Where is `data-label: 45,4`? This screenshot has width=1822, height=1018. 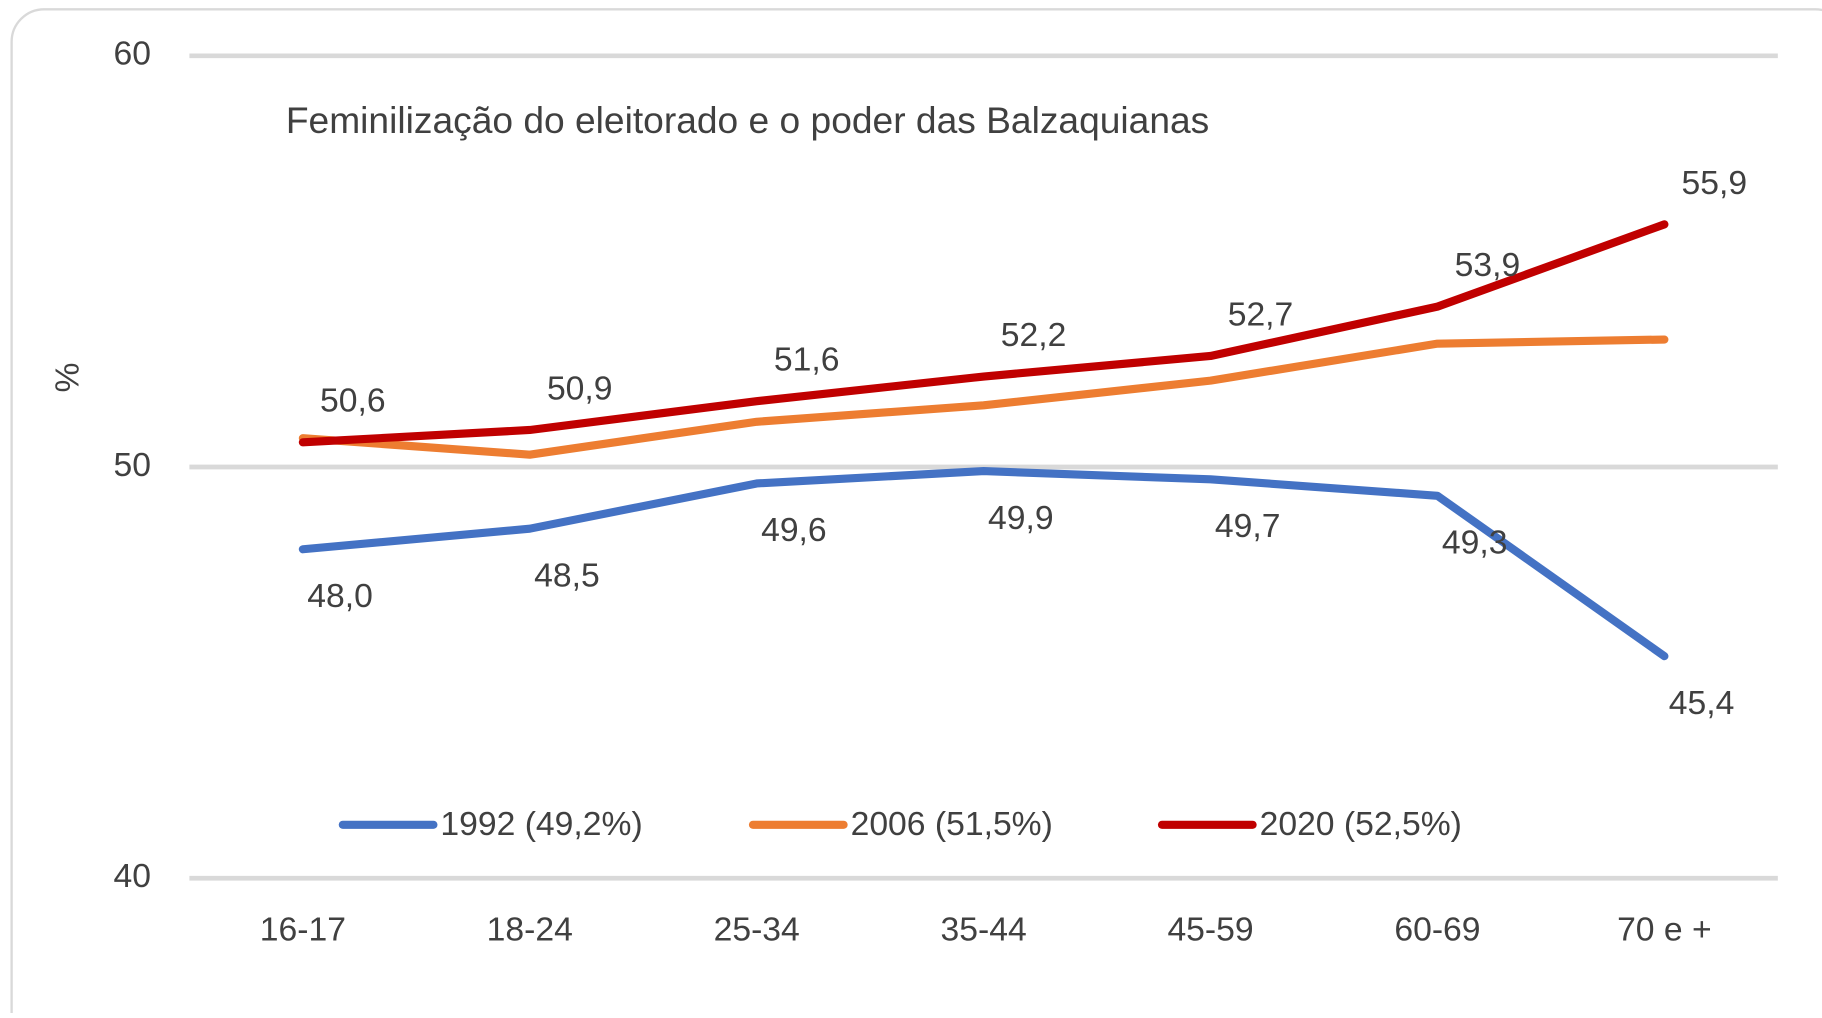 data-label: 45,4 is located at coordinates (1702, 703).